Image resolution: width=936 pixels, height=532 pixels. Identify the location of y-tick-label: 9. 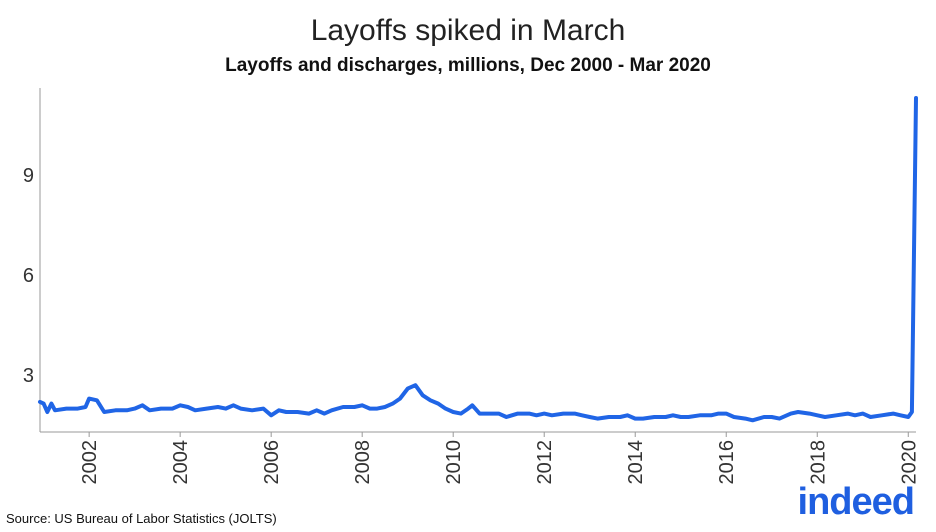
(28, 176).